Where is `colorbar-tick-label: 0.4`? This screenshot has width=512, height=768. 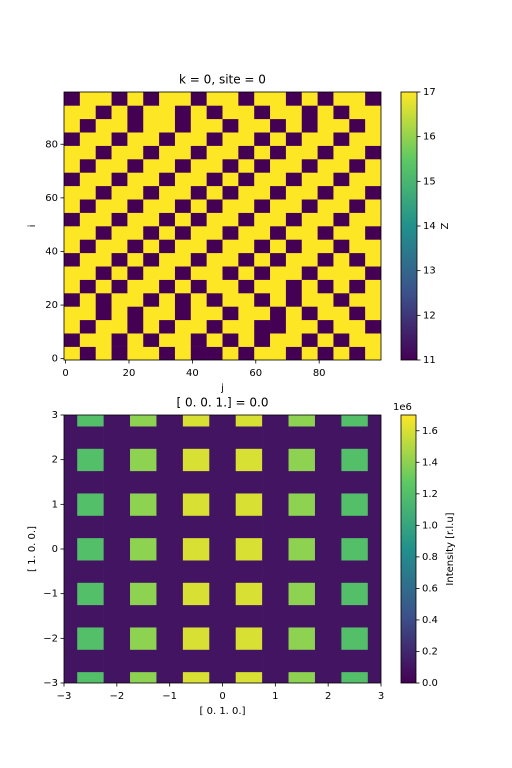 colorbar-tick-label: 0.4 is located at coordinates (430, 620).